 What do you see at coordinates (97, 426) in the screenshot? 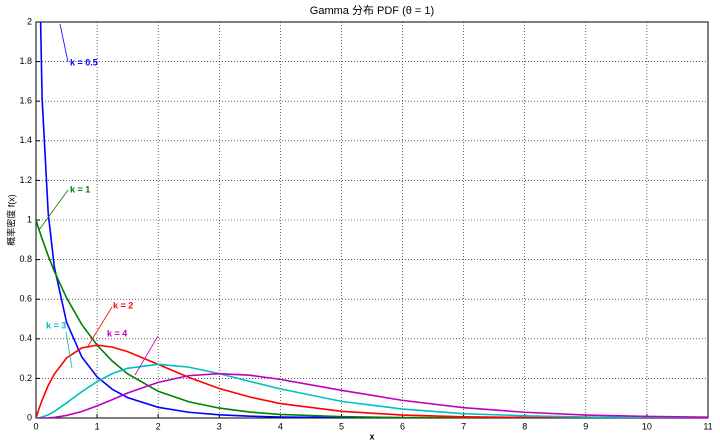
I see `x-tick-label: 1` at bounding box center [97, 426].